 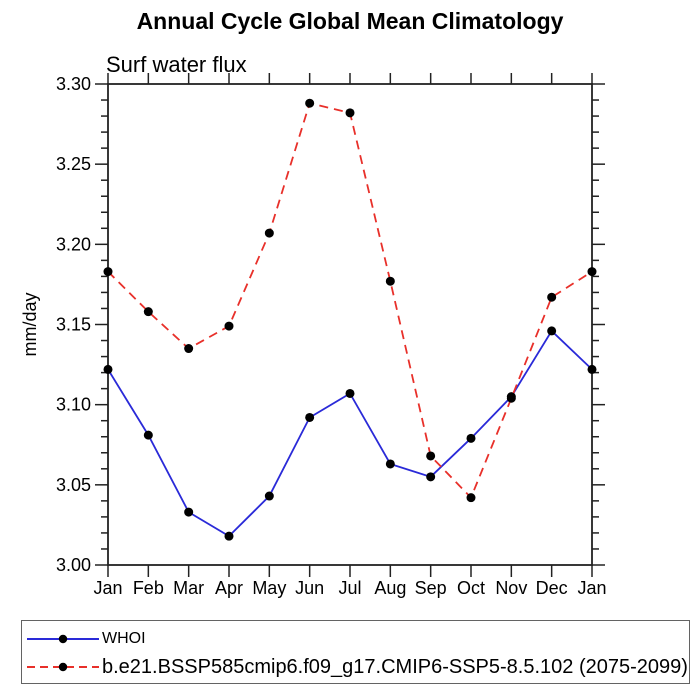 I want to click on y-tick-label: 3.15, so click(x=73, y=325).